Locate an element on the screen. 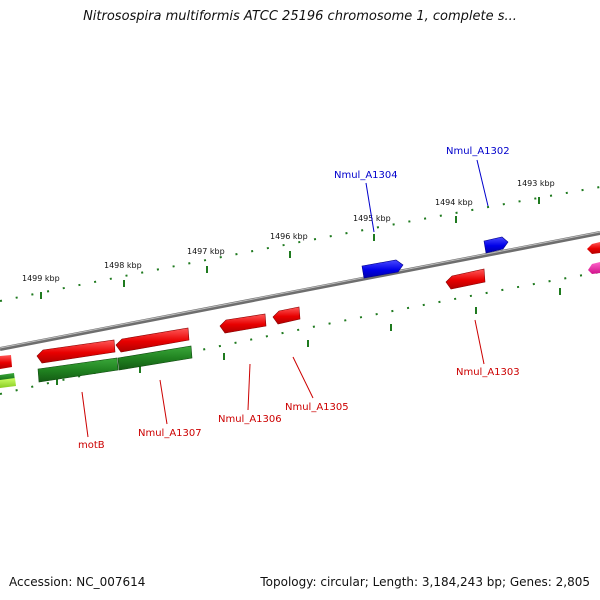 Image resolution: width=600 pixels, height=600 pixels. leader-Nmul_A1307 is located at coordinates (163, 402).